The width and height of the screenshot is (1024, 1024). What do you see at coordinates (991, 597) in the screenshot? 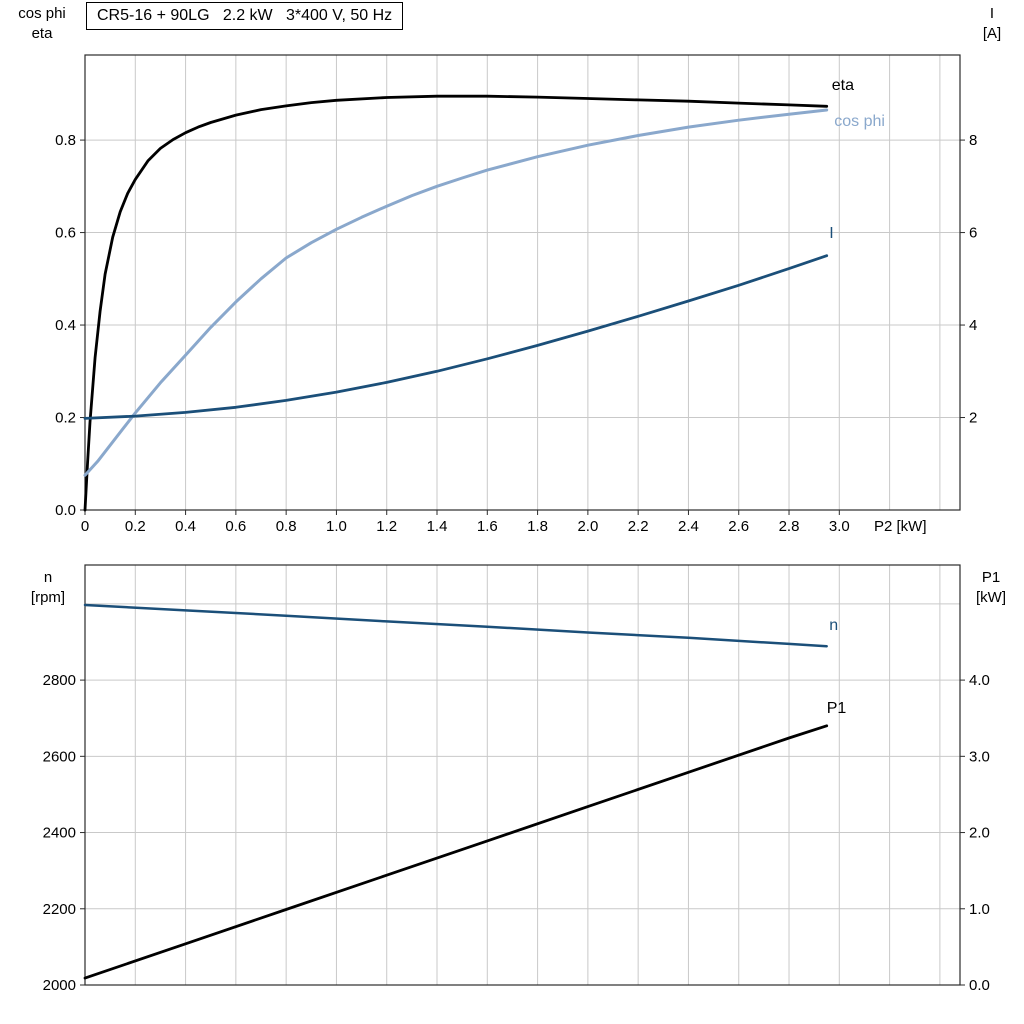
I see `bottom-right-axis-line2: [kW]` at bounding box center [991, 597].